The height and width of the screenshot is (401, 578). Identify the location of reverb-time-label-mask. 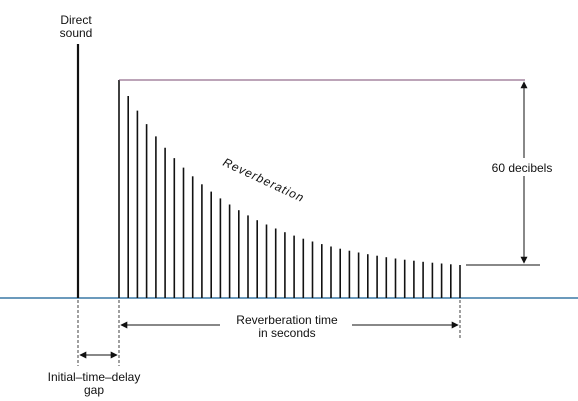
(286, 325).